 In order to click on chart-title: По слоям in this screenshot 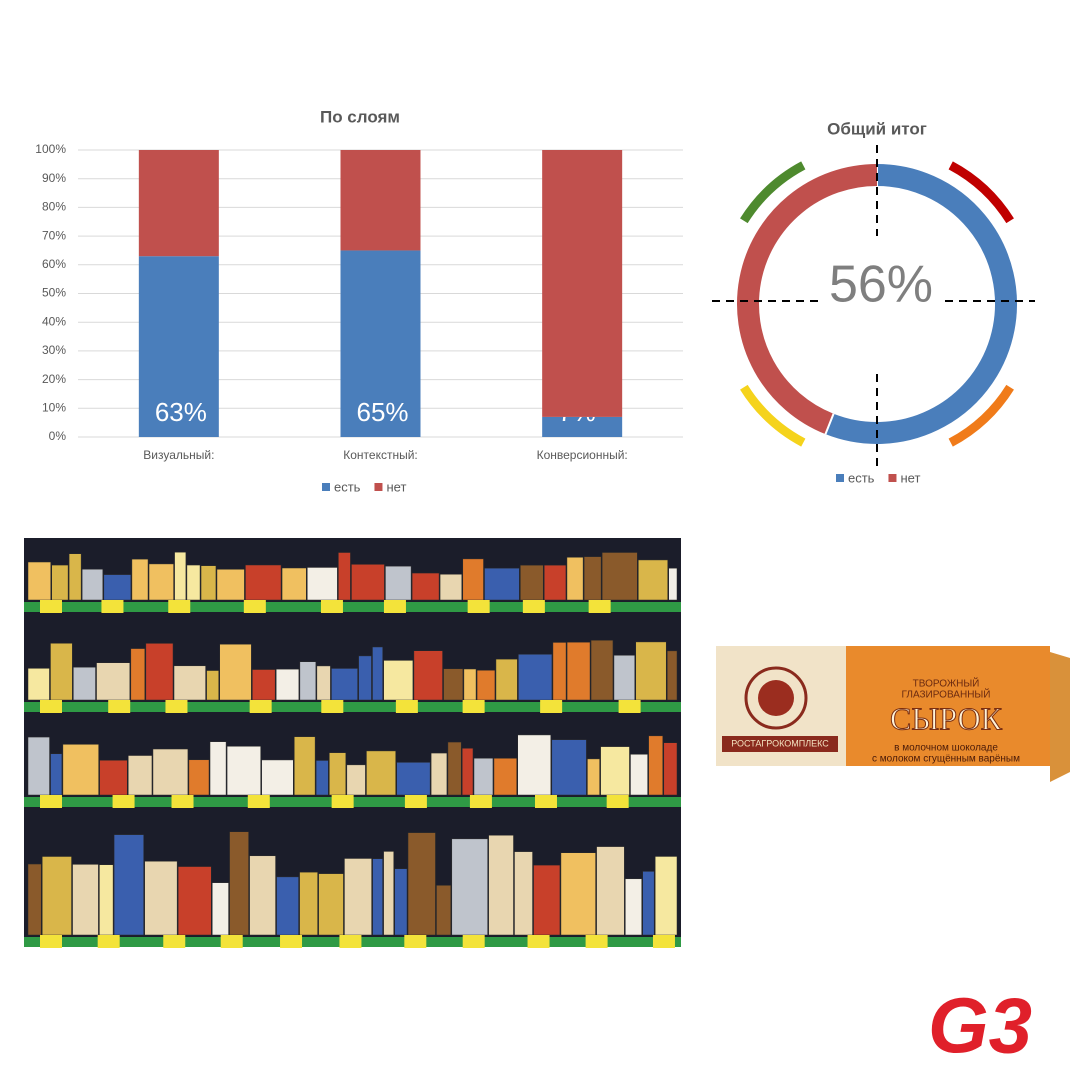, I will do `click(360, 116)`.